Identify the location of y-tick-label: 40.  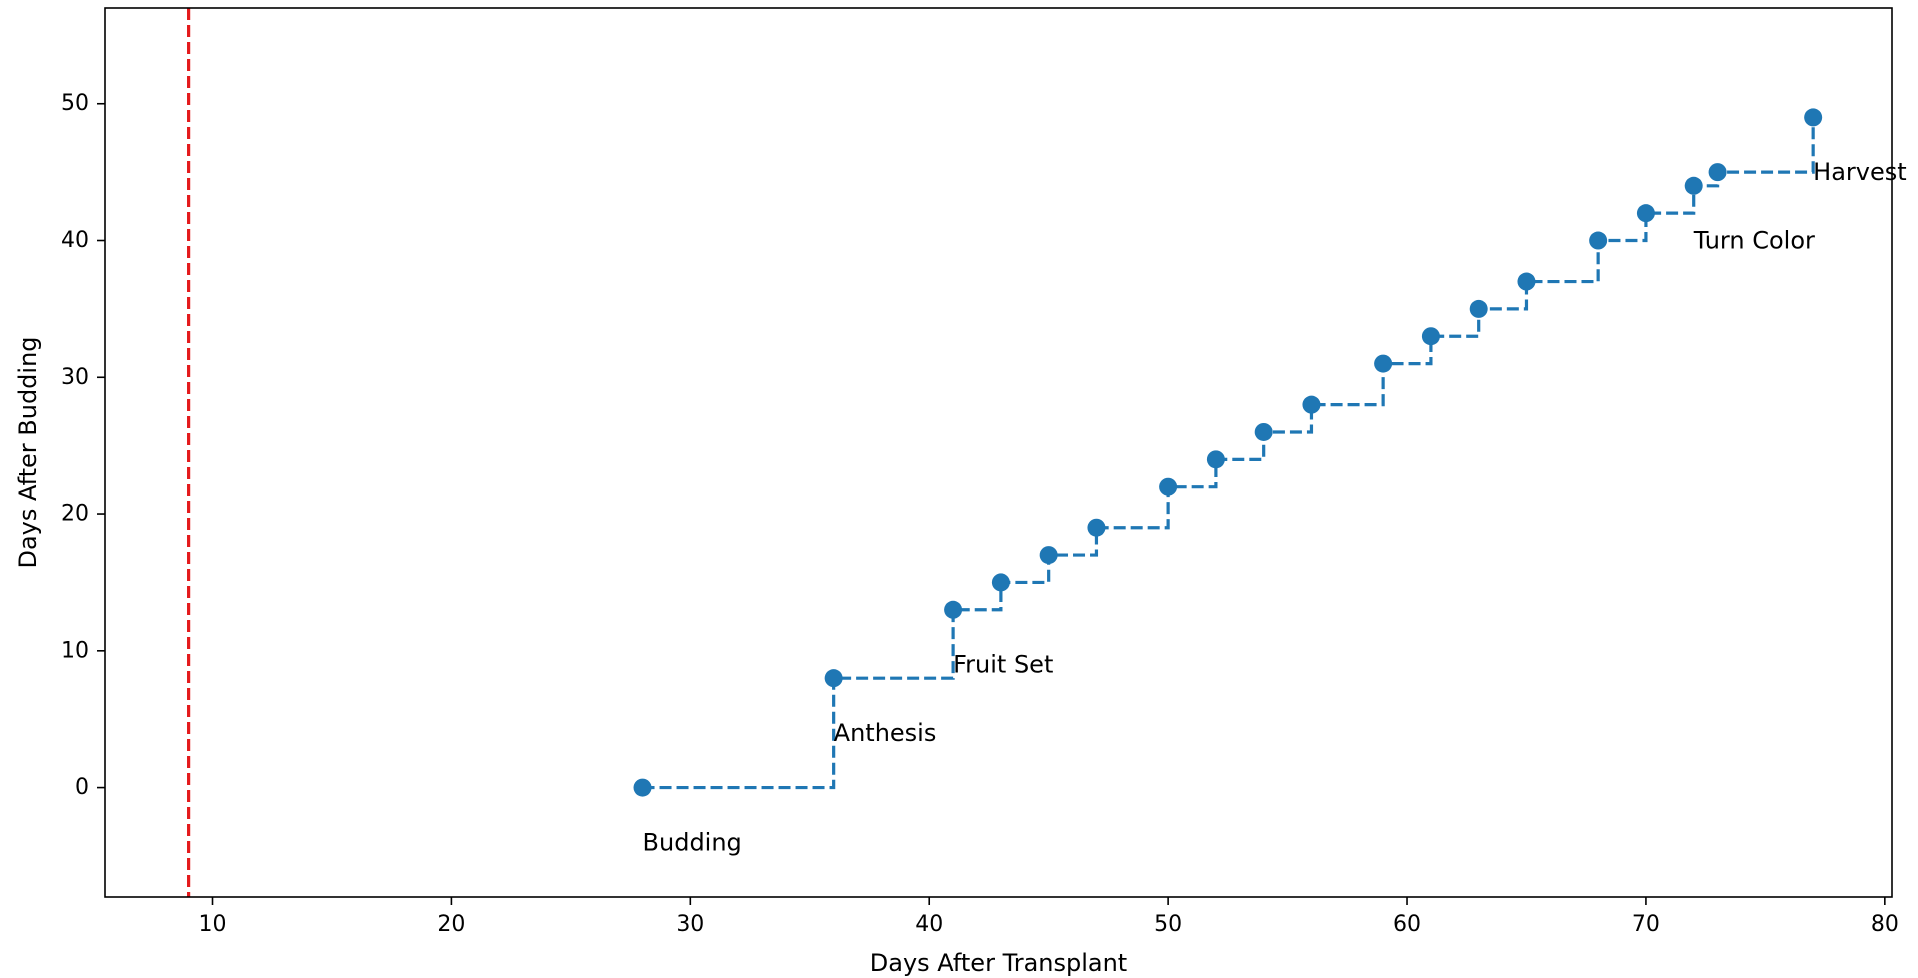
(75, 240).